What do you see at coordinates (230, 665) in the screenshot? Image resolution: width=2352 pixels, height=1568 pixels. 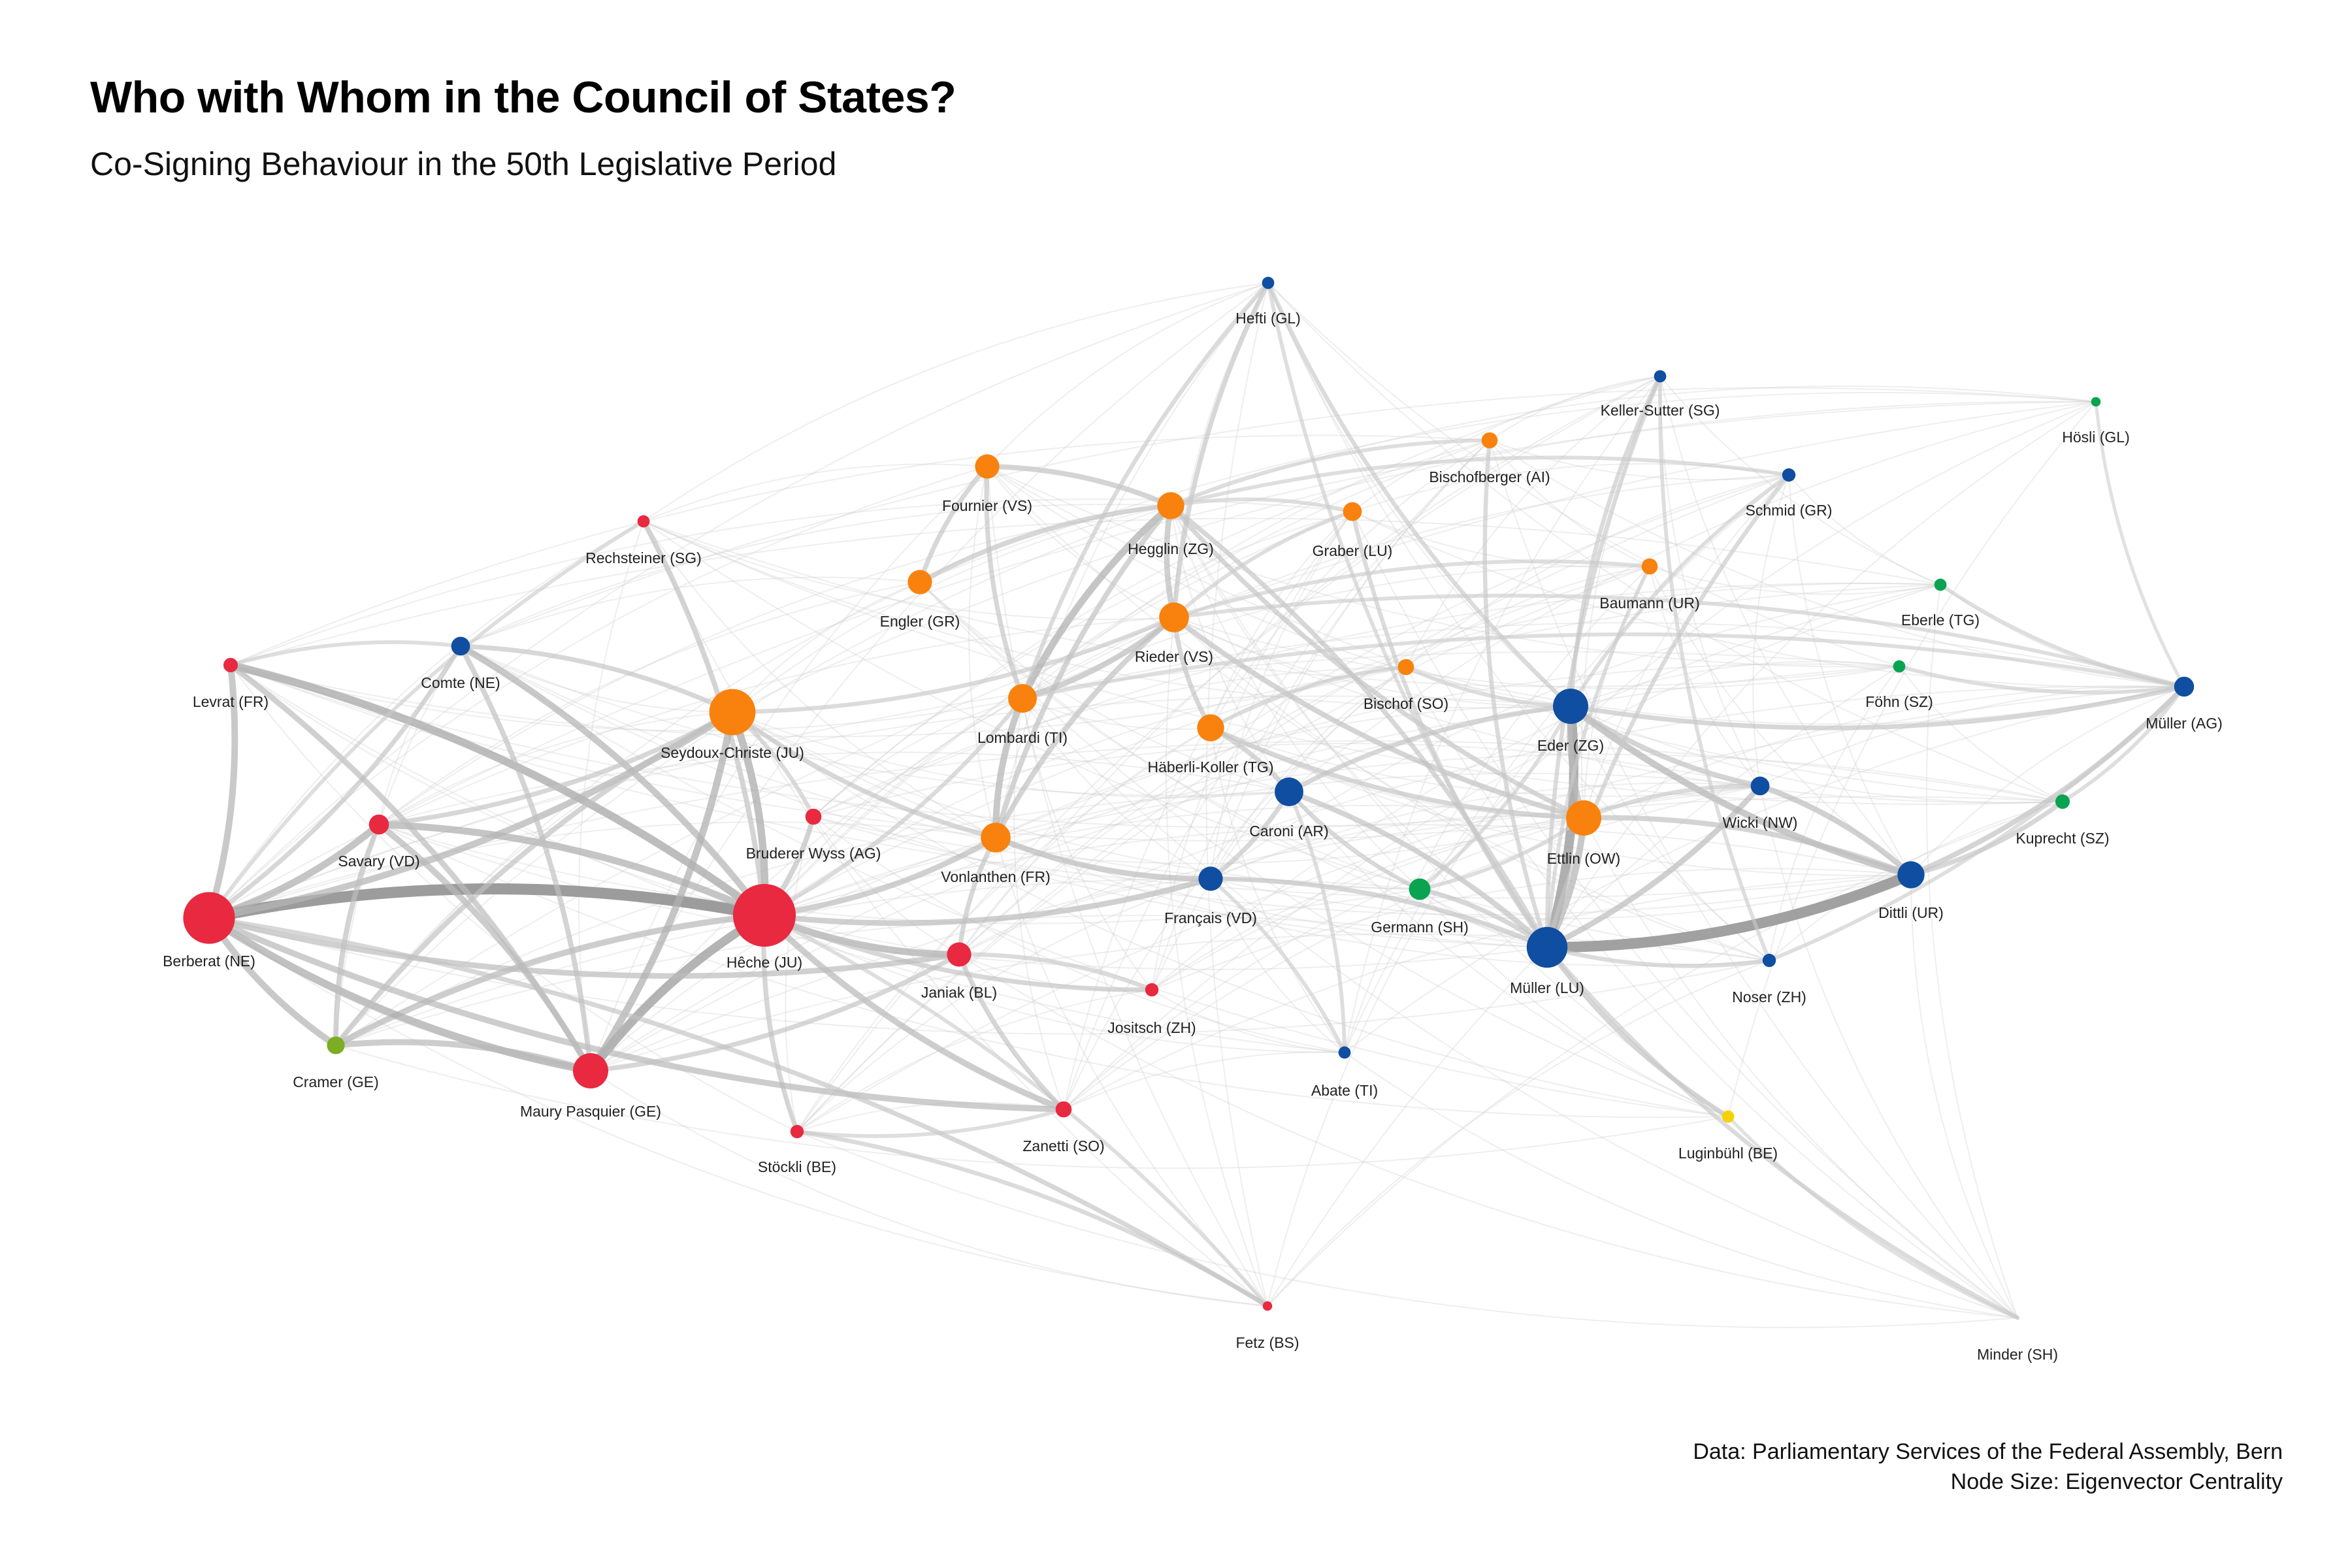 I see `node-levrat` at bounding box center [230, 665].